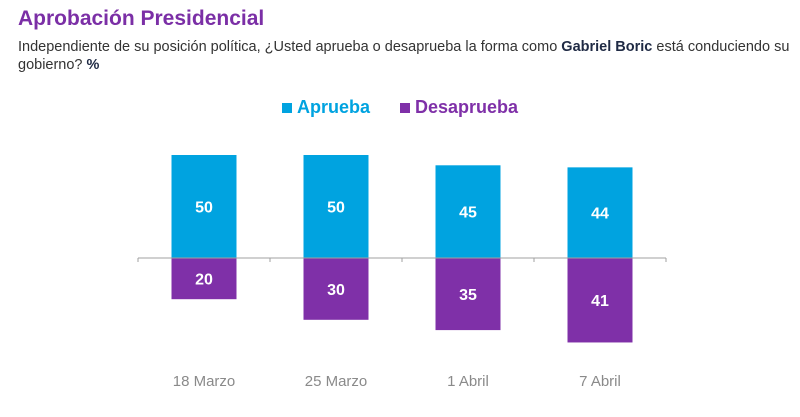 The image size is (800, 417). What do you see at coordinates (607, 47) in the screenshot?
I see `subtitle-bold: Gabriel Boric` at bounding box center [607, 47].